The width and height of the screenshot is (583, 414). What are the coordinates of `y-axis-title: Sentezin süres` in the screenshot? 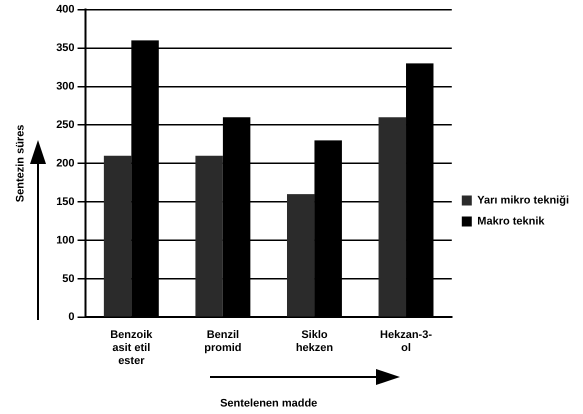 It's located at (20, 163).